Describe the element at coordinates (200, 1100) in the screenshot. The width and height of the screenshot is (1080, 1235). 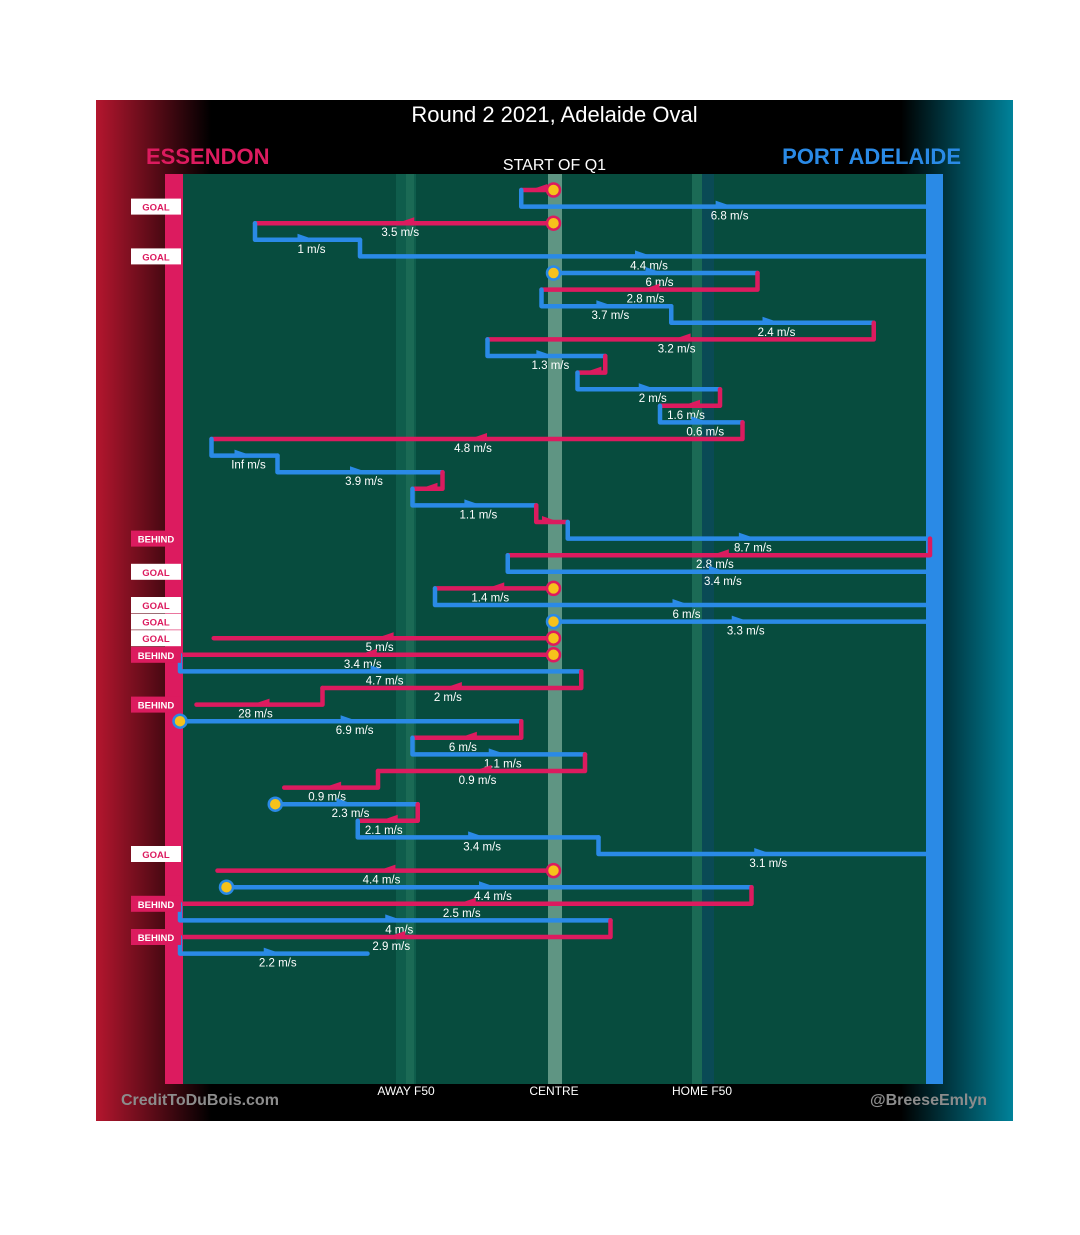
I see `credit-watermark: CreditToDuBois.com` at that location.